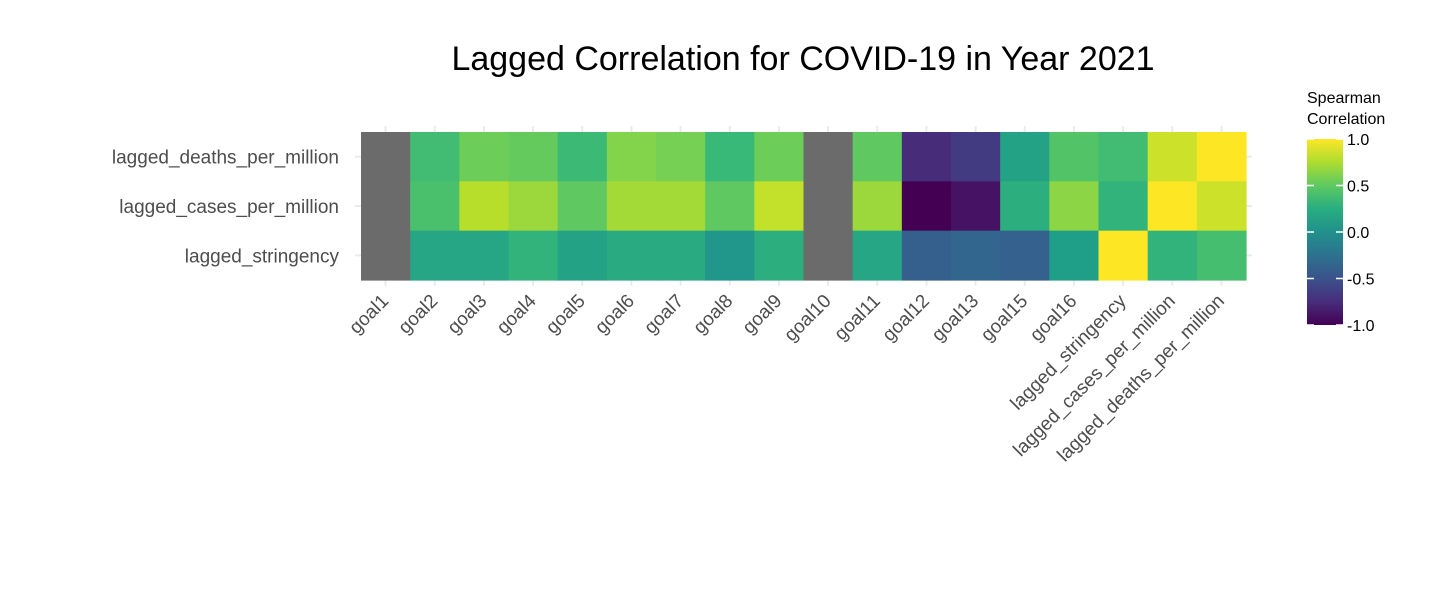 The image size is (1440, 600). Describe the element at coordinates (566, 315) in the screenshot. I see `x-tick-label: goal5` at that location.